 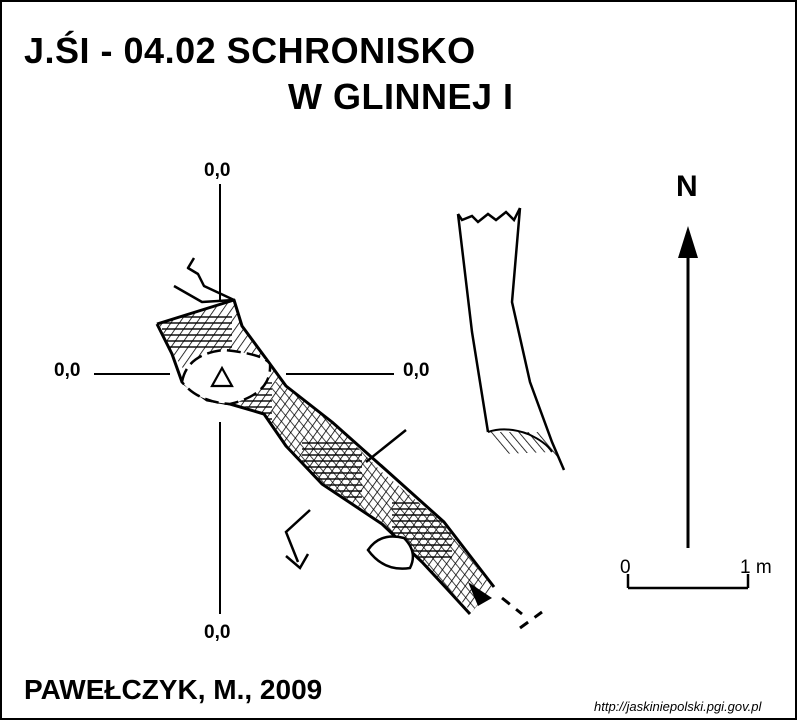 What do you see at coordinates (345, 499) in the screenshot?
I see `cross-section-marker` at bounding box center [345, 499].